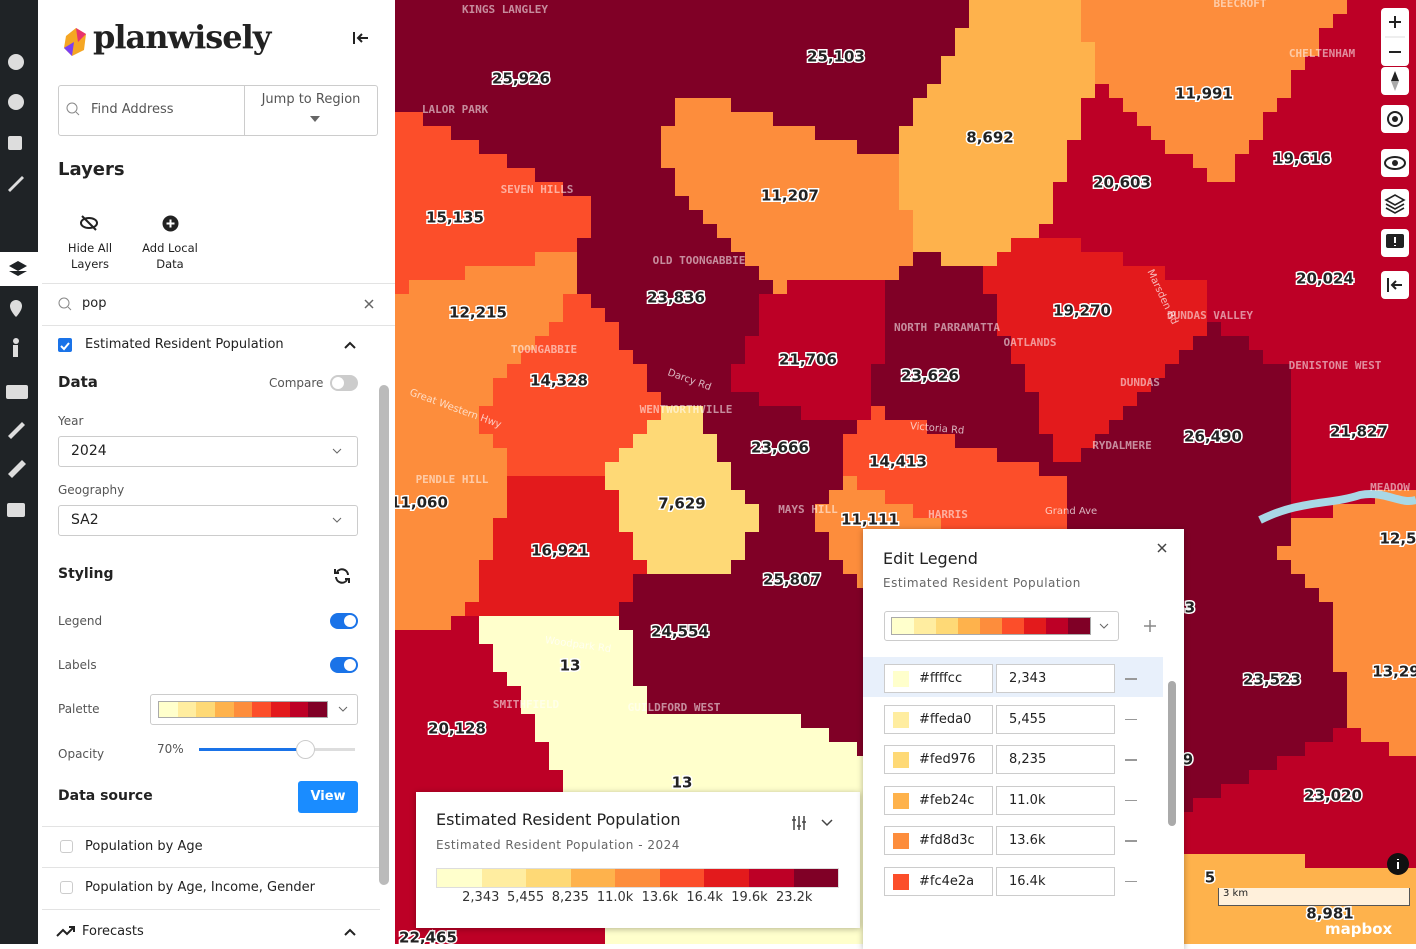  What do you see at coordinates (342, 576) in the screenshot?
I see `refresh-button` at bounding box center [342, 576].